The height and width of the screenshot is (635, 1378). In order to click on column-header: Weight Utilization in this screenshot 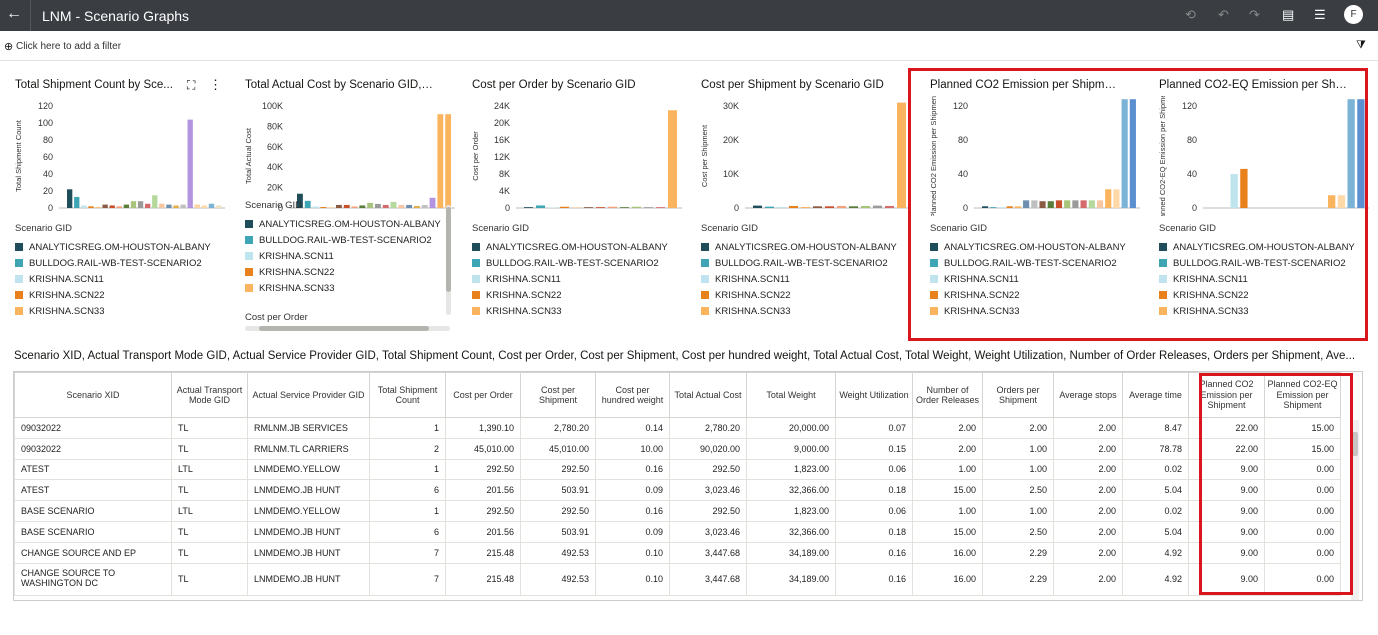, I will do `click(874, 395)`.